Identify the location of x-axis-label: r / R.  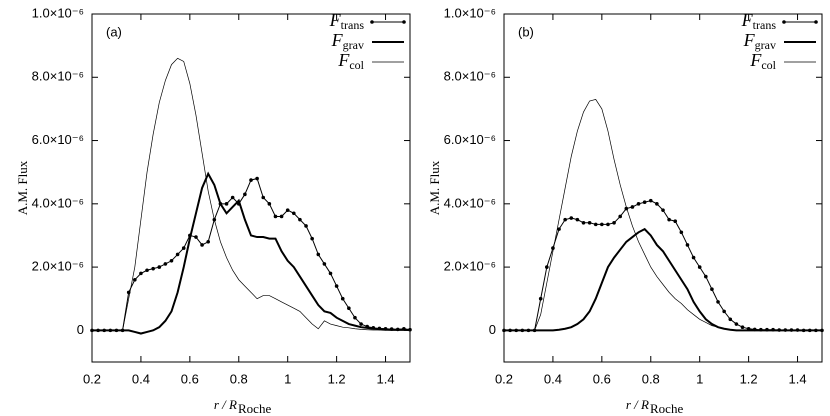
(225, 404).